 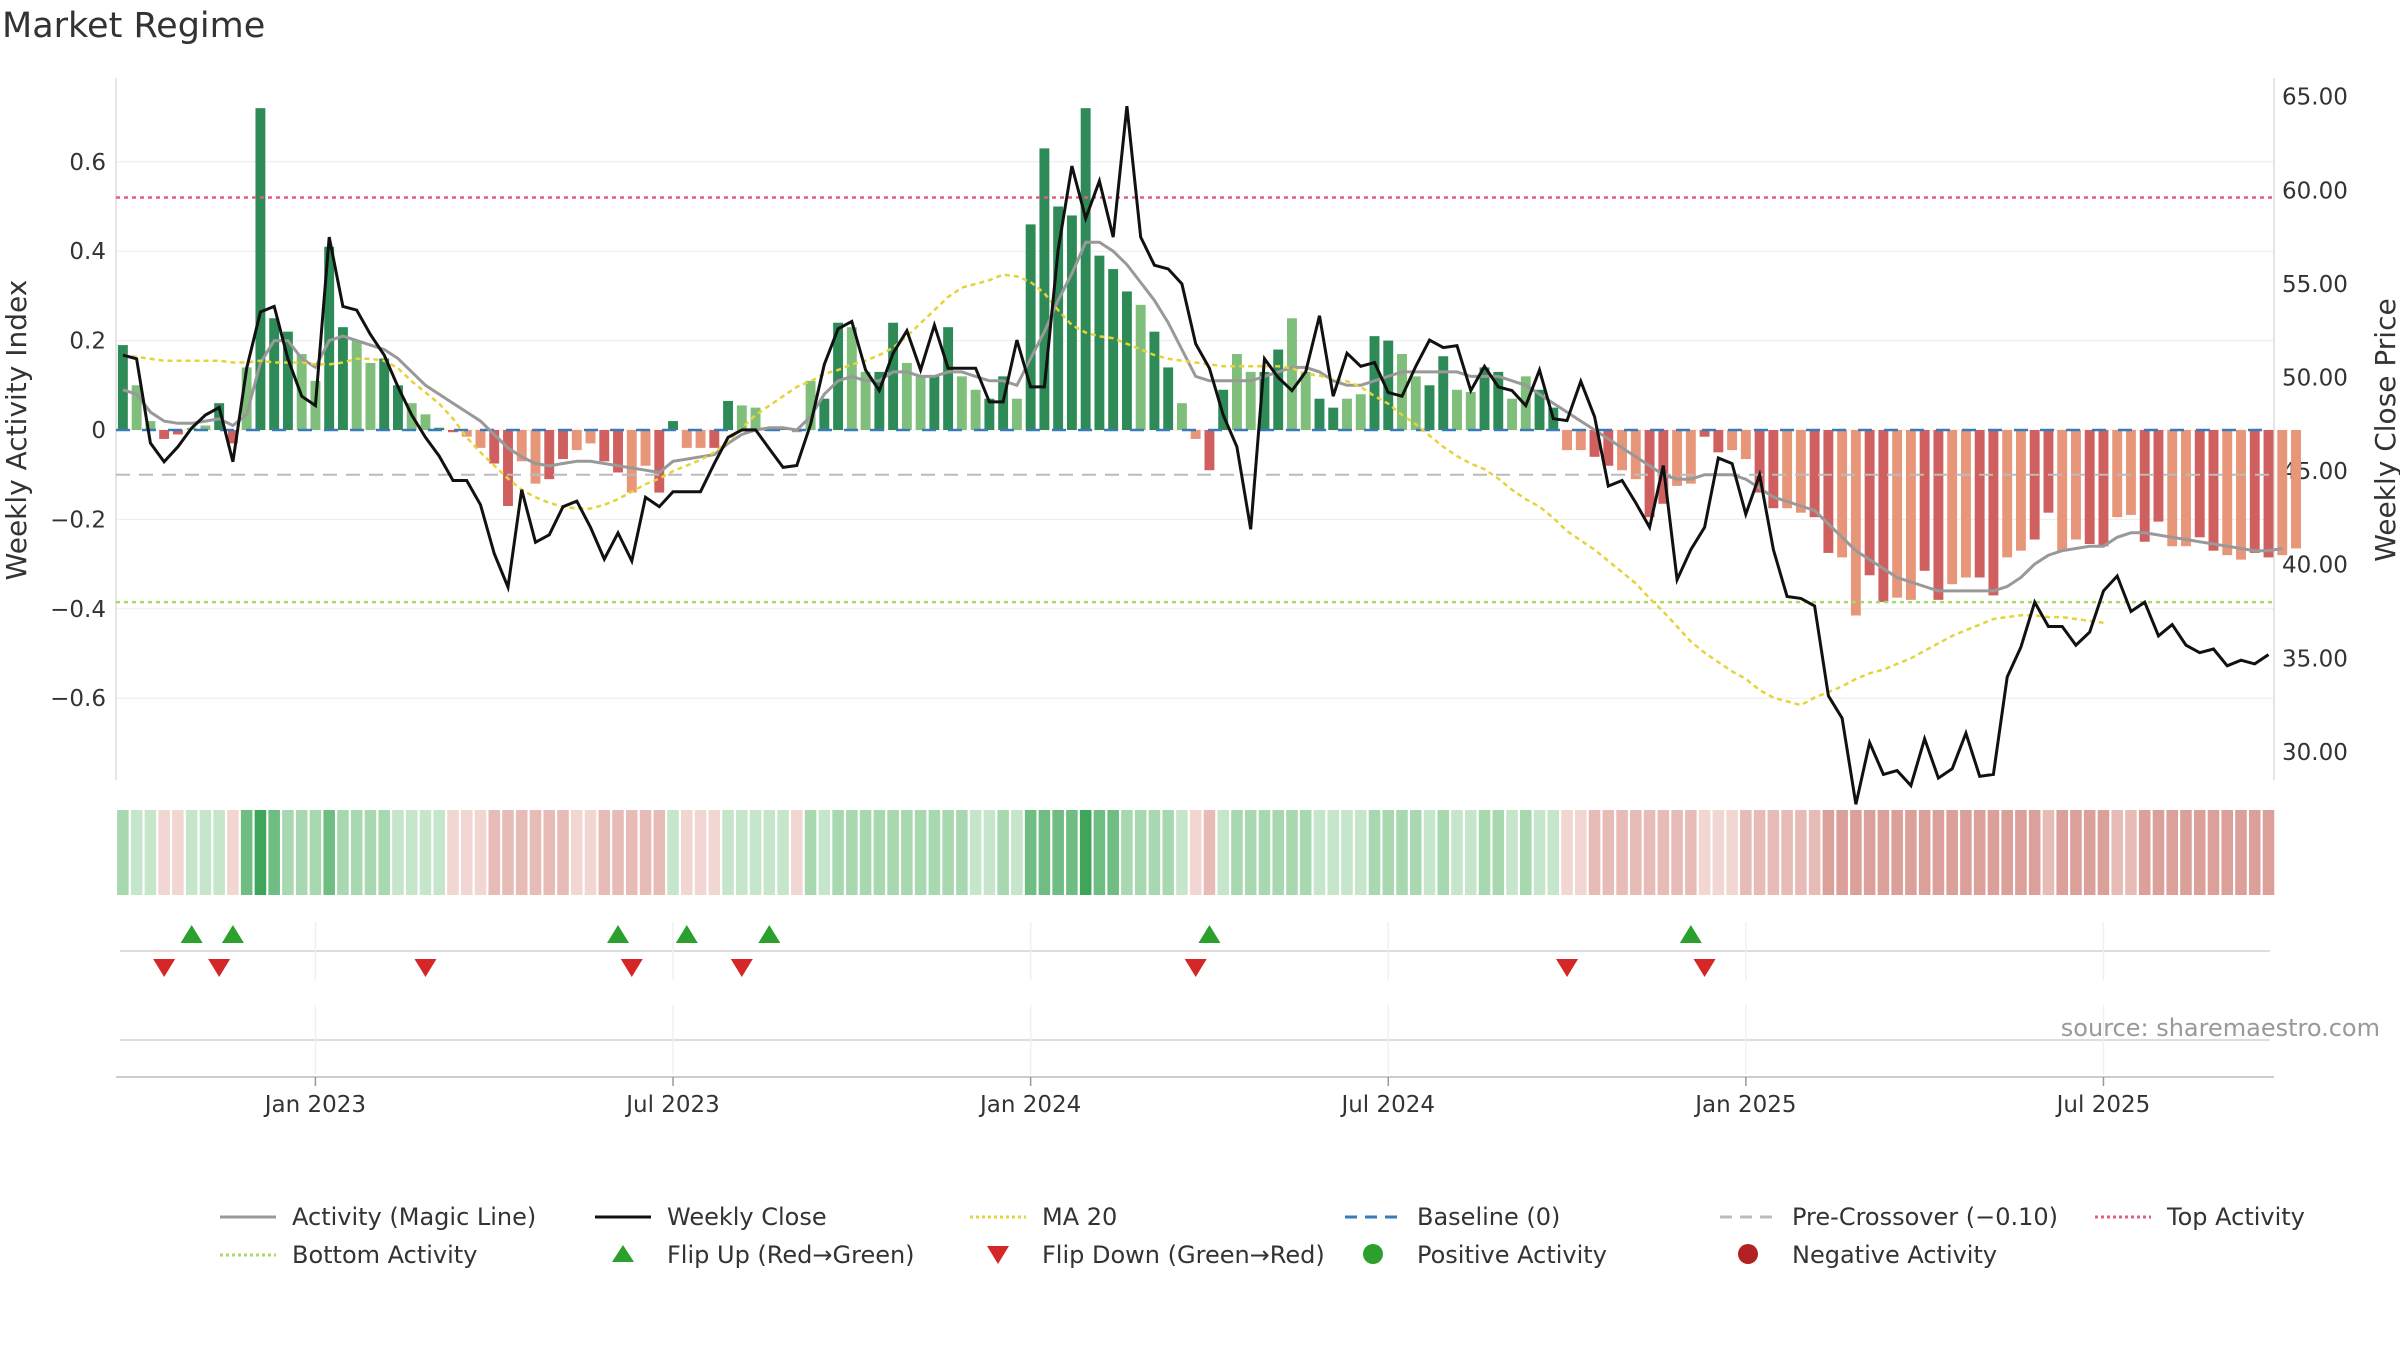 What do you see at coordinates (747, 1217) in the screenshot?
I see `legend-label: Weekly Close` at bounding box center [747, 1217].